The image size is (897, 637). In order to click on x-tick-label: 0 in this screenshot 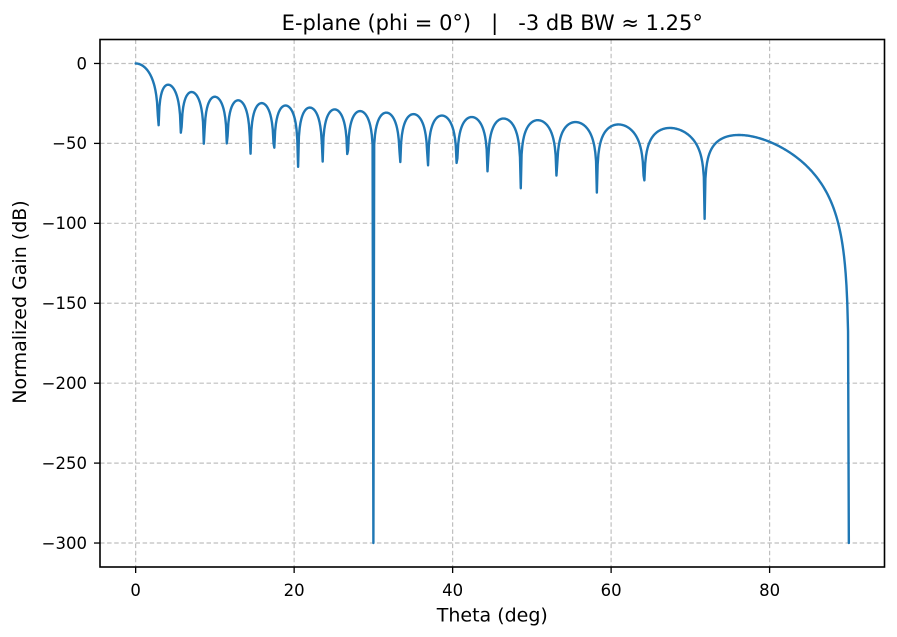, I will do `click(135, 590)`.